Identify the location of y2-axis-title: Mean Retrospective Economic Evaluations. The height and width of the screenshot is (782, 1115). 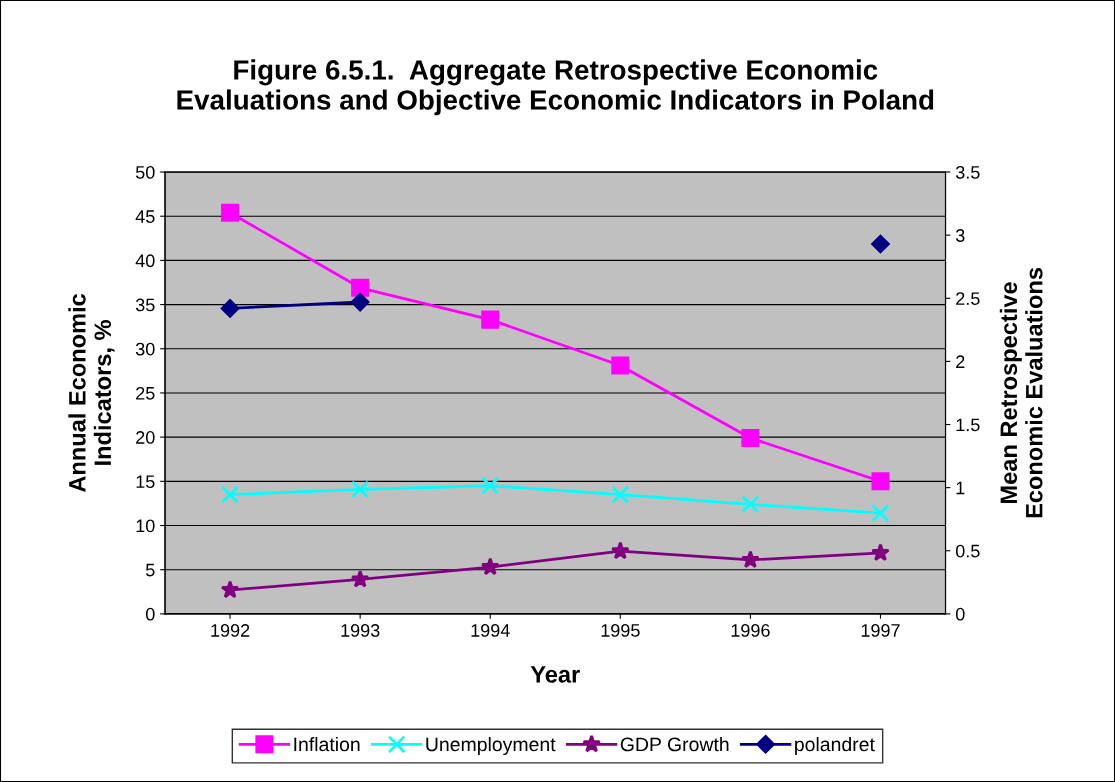
(1021, 392).